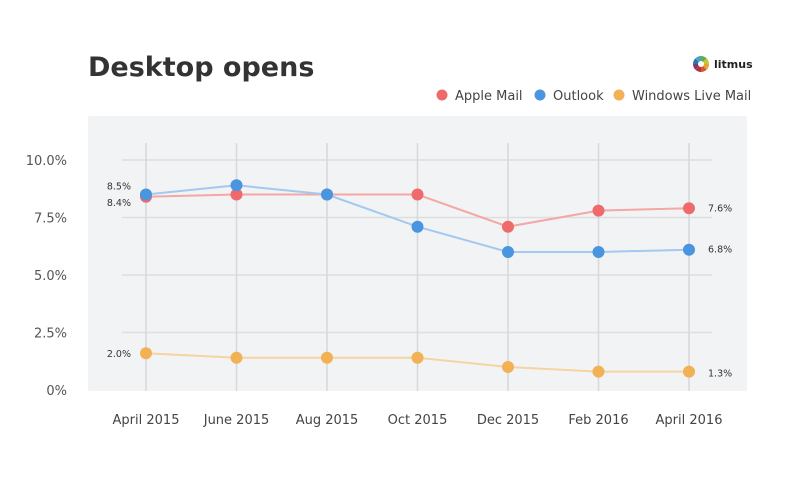 This screenshot has width=800, height=487. Describe the element at coordinates (689, 420) in the screenshot. I see `x-tick-label: April 2016` at that location.